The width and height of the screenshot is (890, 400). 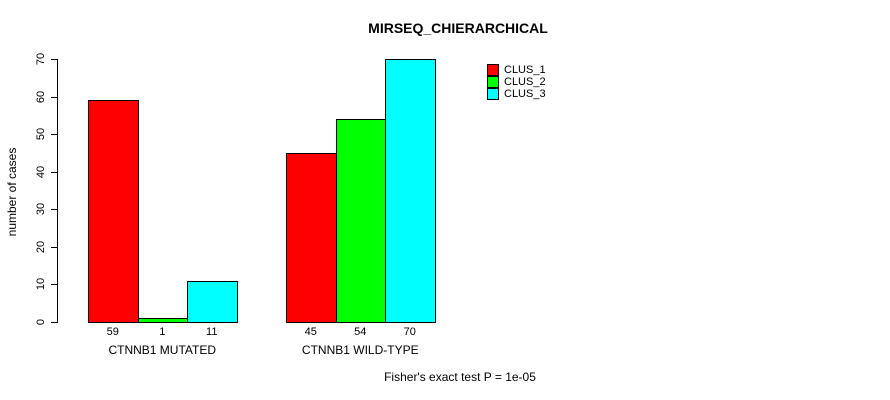 I want to click on y-axis-tick-label: 0, so click(x=41, y=322).